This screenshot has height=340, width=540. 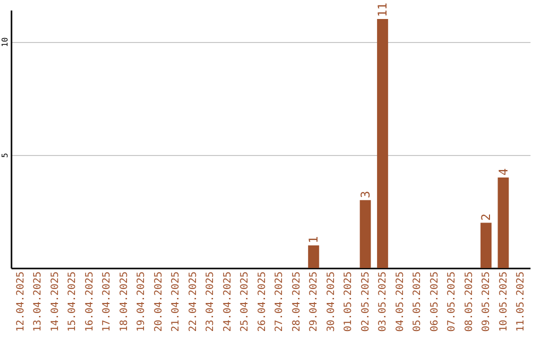 I want to click on x-tick-label: 10.05.2025, so click(x=504, y=302).